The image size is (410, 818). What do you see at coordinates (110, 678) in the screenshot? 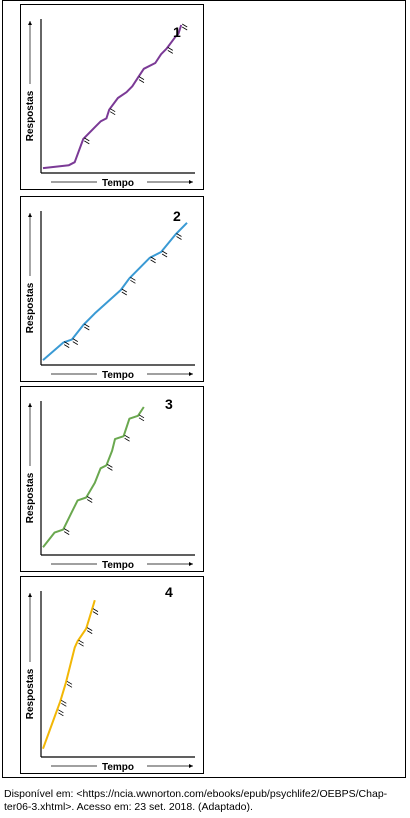
I see `chart-svg-4: Tempo Respostas 4` at bounding box center [110, 678].